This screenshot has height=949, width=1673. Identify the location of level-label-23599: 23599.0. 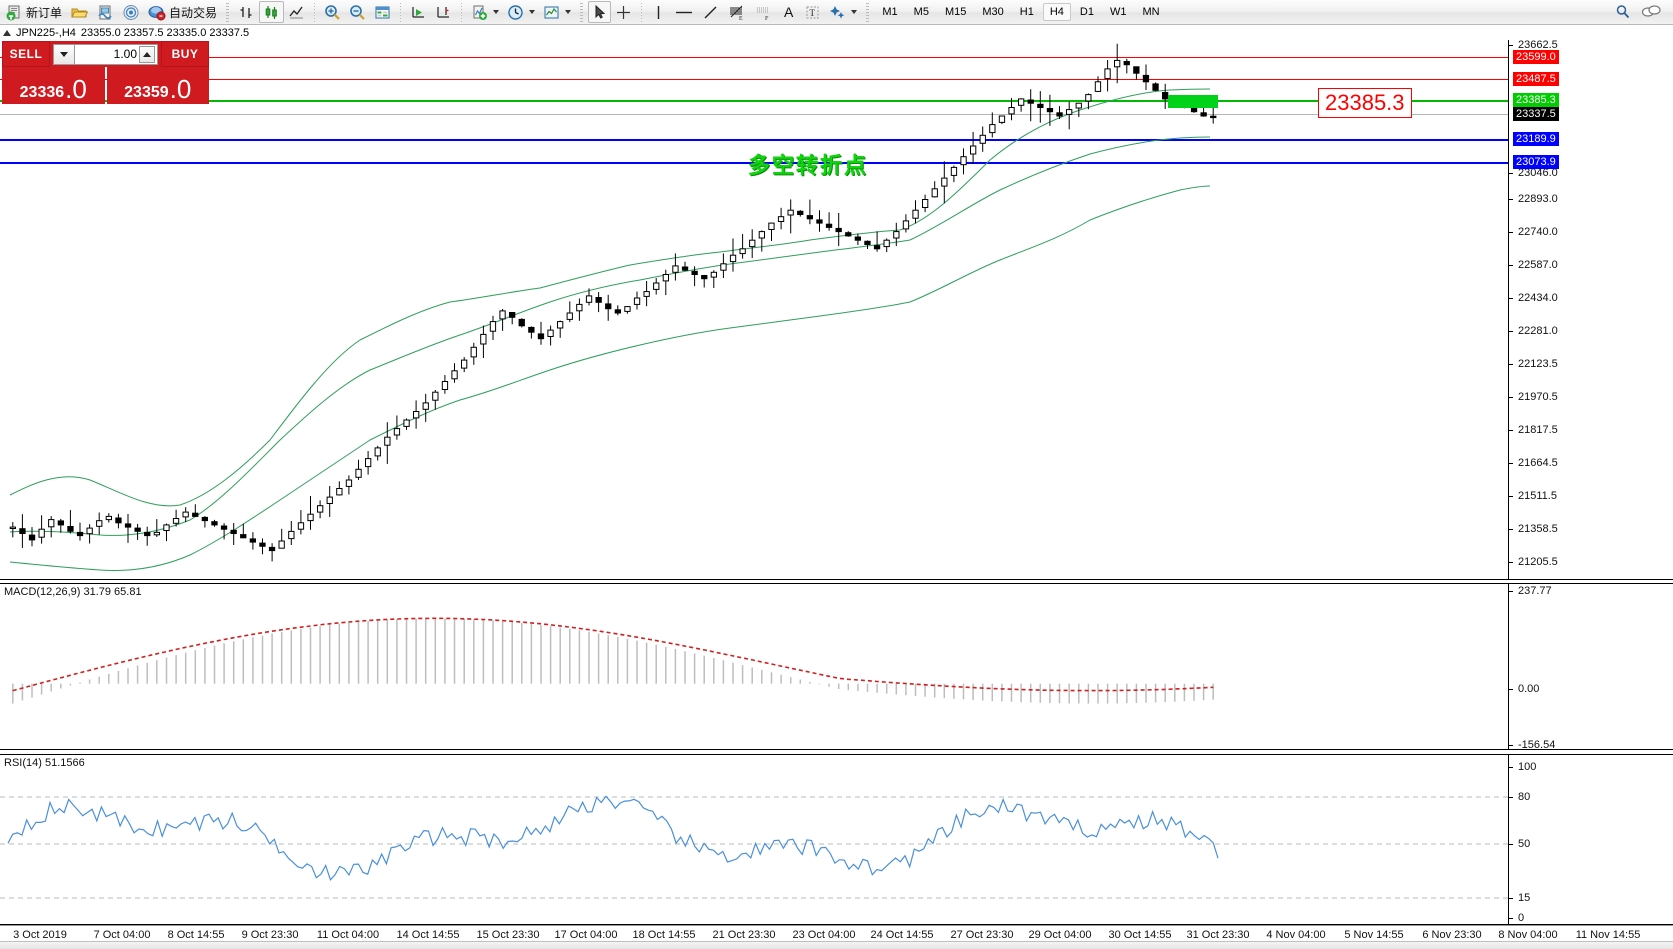
(1536, 57).